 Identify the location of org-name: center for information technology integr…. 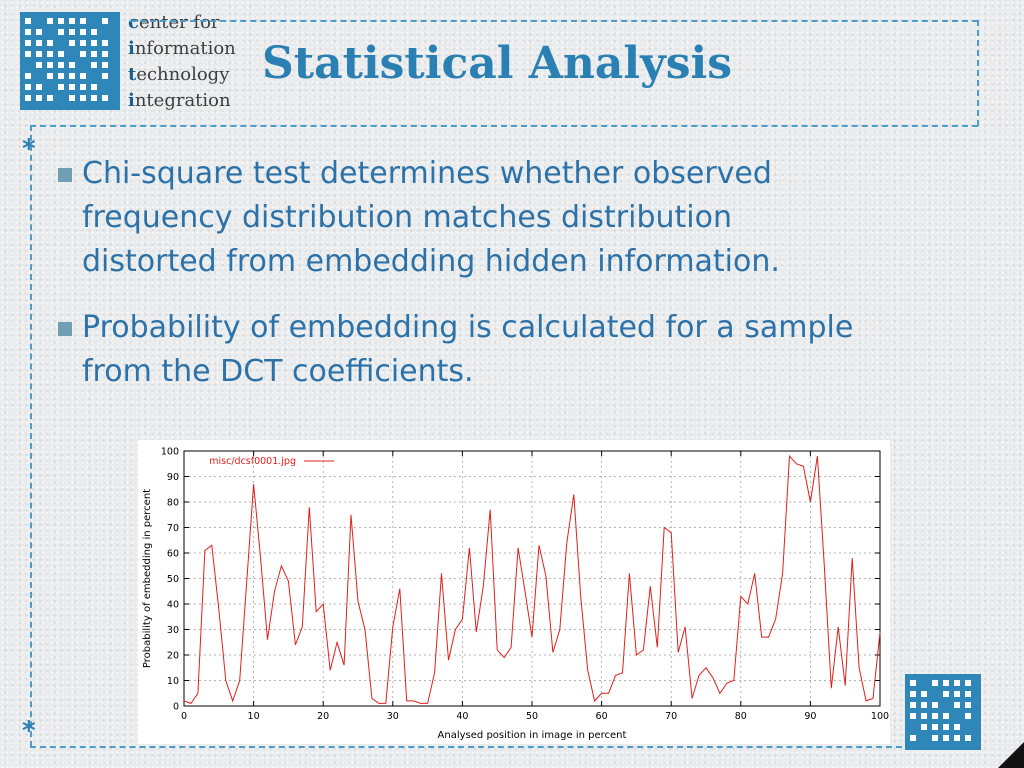
(182, 62).